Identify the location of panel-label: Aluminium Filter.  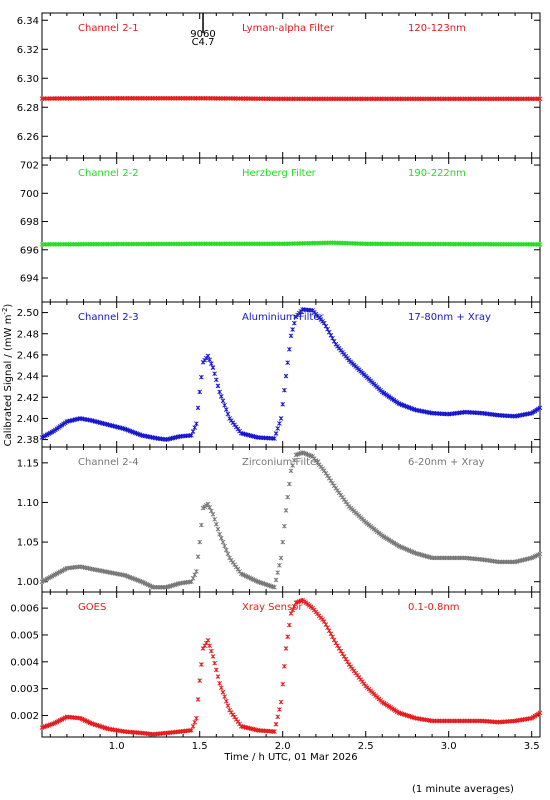
(283, 317).